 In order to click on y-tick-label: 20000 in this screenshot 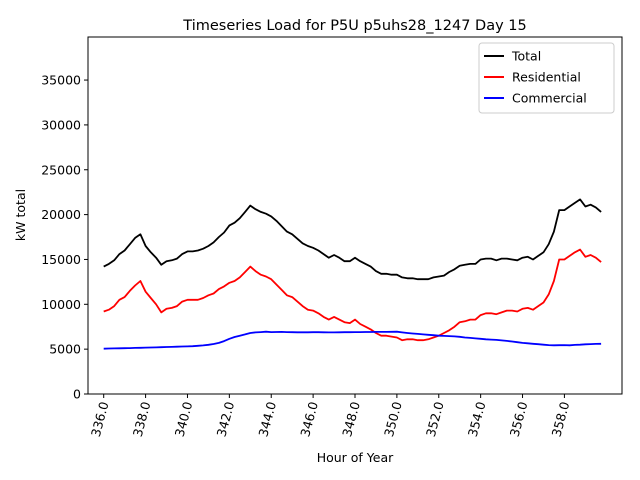, I will do `click(61, 214)`.